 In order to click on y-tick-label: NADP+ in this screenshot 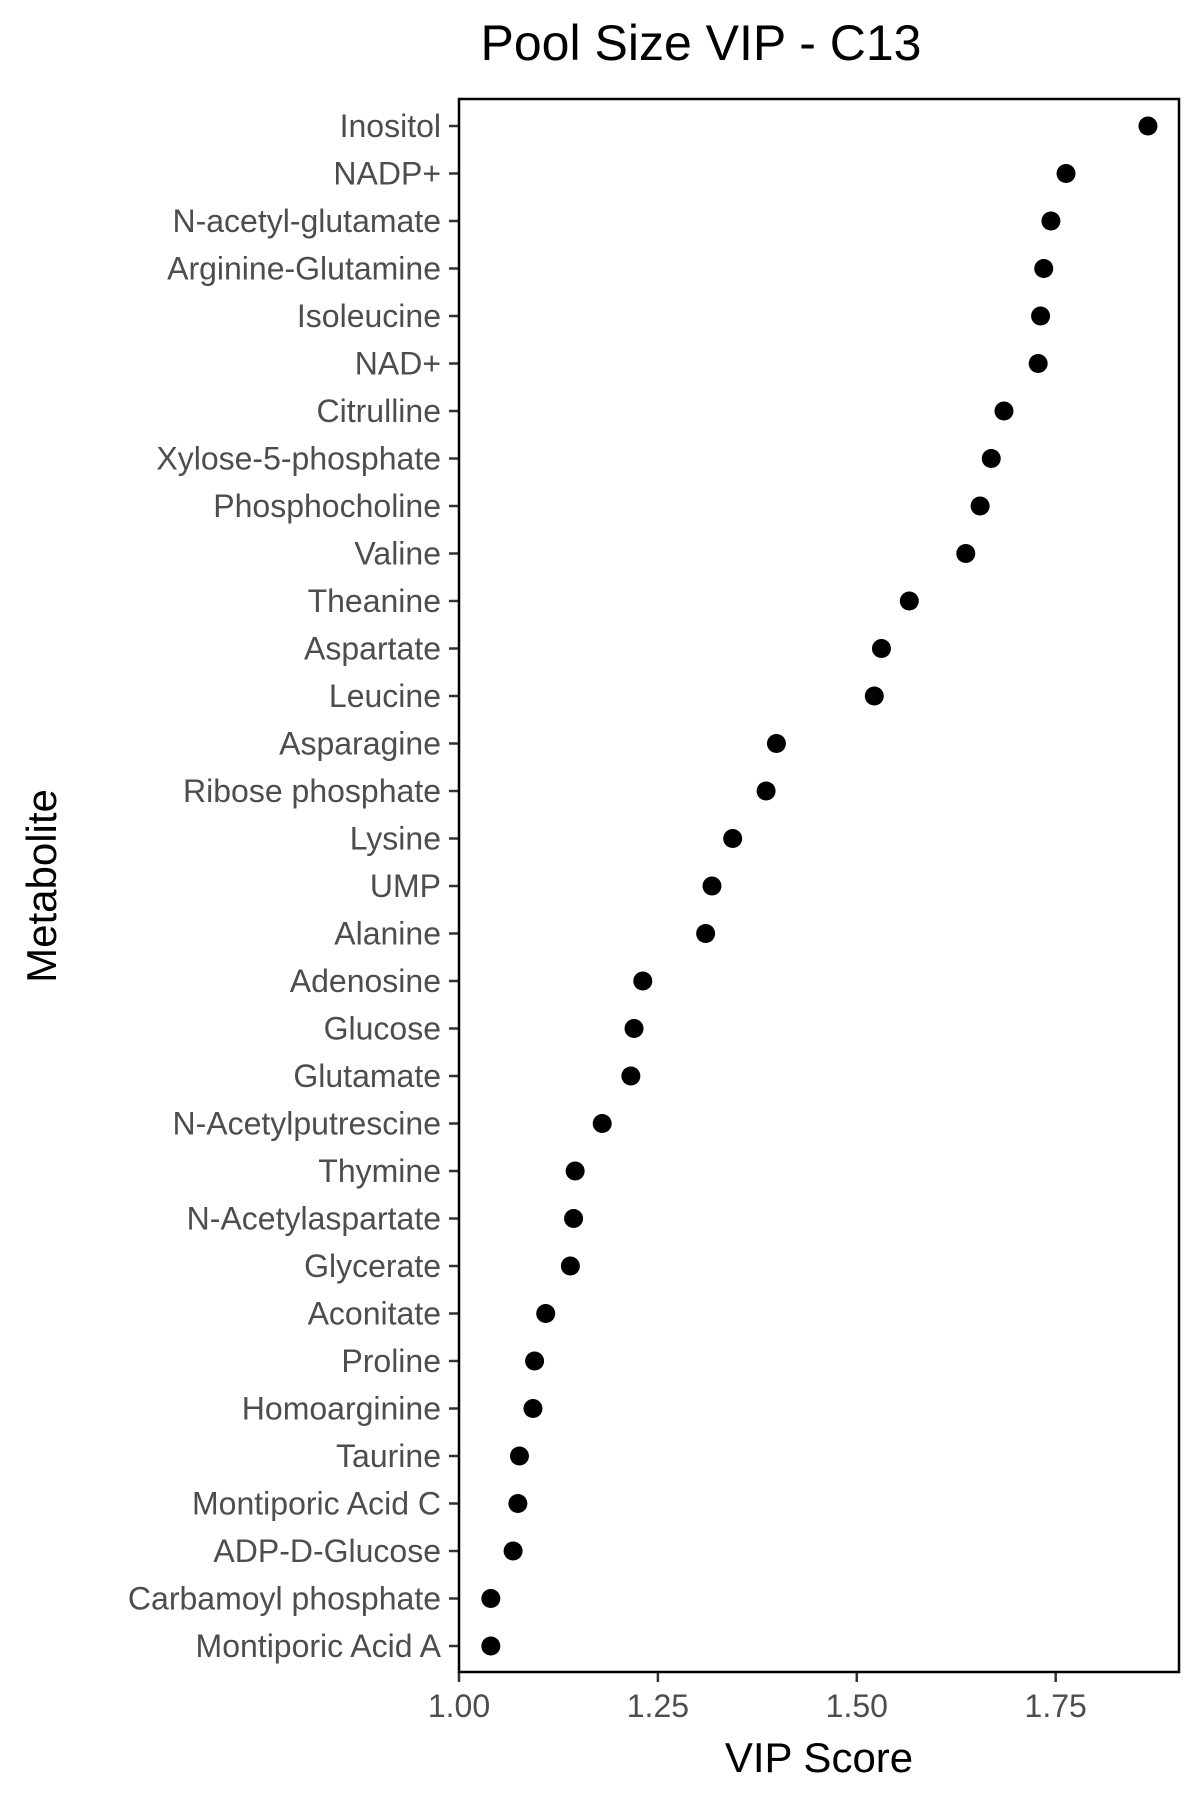, I will do `click(387, 174)`.